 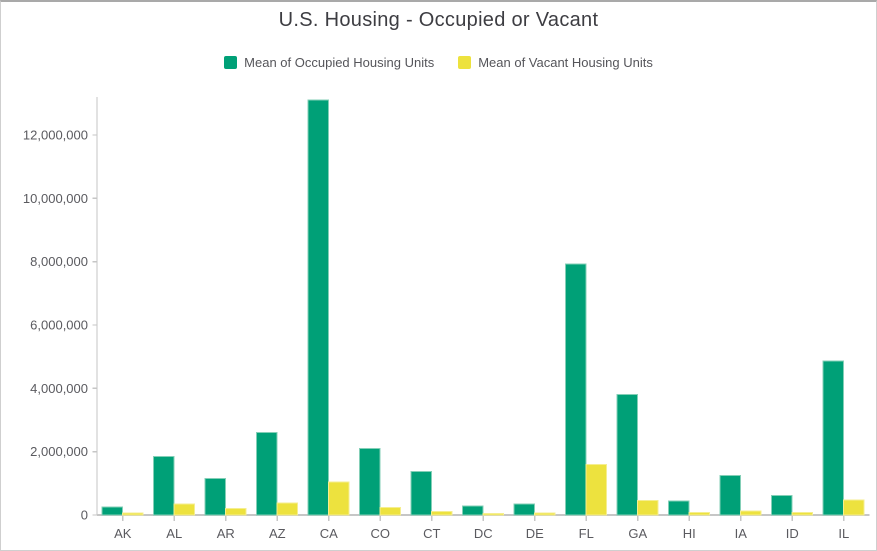 I want to click on x-axis-label: IL, so click(x=843, y=533).